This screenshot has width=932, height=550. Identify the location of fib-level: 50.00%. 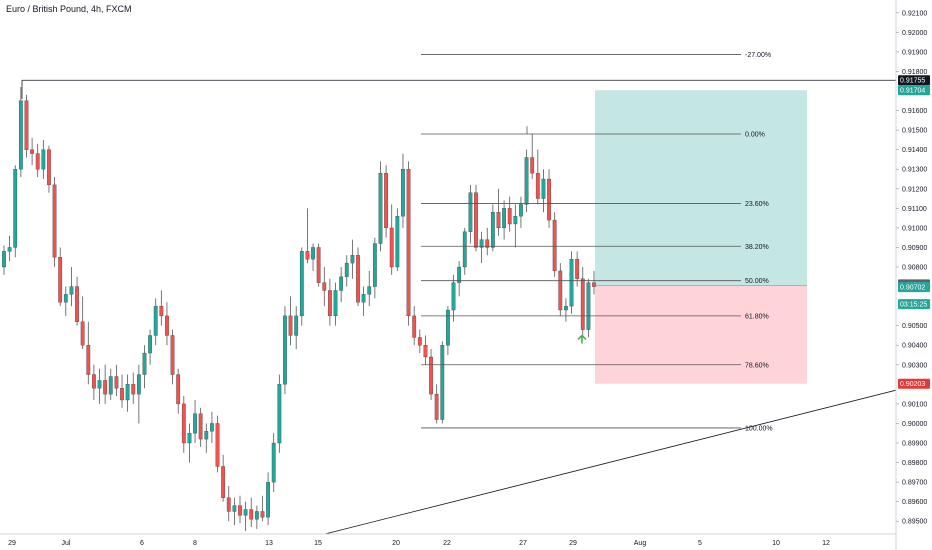
(595, 281).